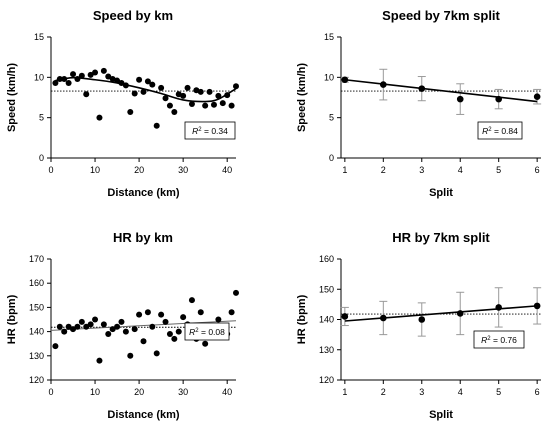 This screenshot has width=550, height=430. Describe the element at coordinates (143, 193) in the screenshot. I see `x-axis-label: Distance (km)` at that location.